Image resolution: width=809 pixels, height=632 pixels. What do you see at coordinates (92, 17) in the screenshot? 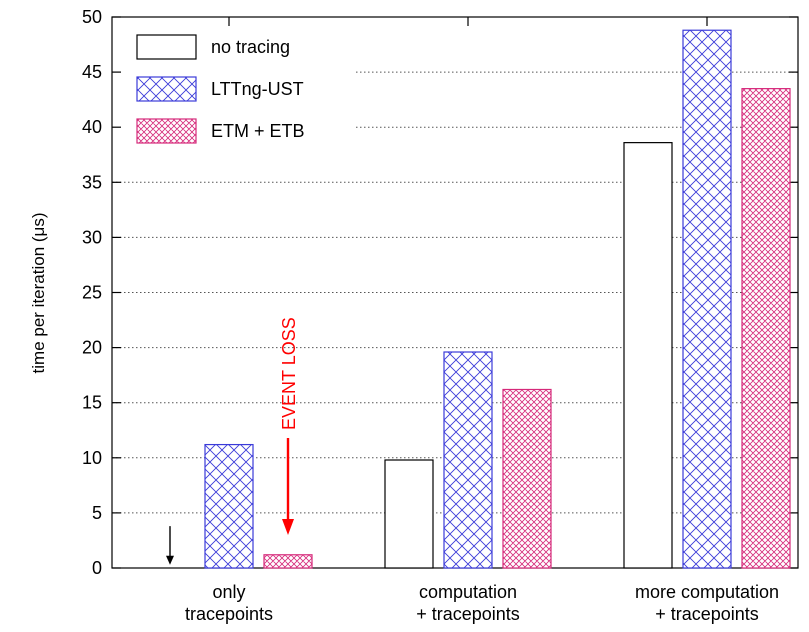
I see `y-tick-label-50: 50` at bounding box center [92, 17].